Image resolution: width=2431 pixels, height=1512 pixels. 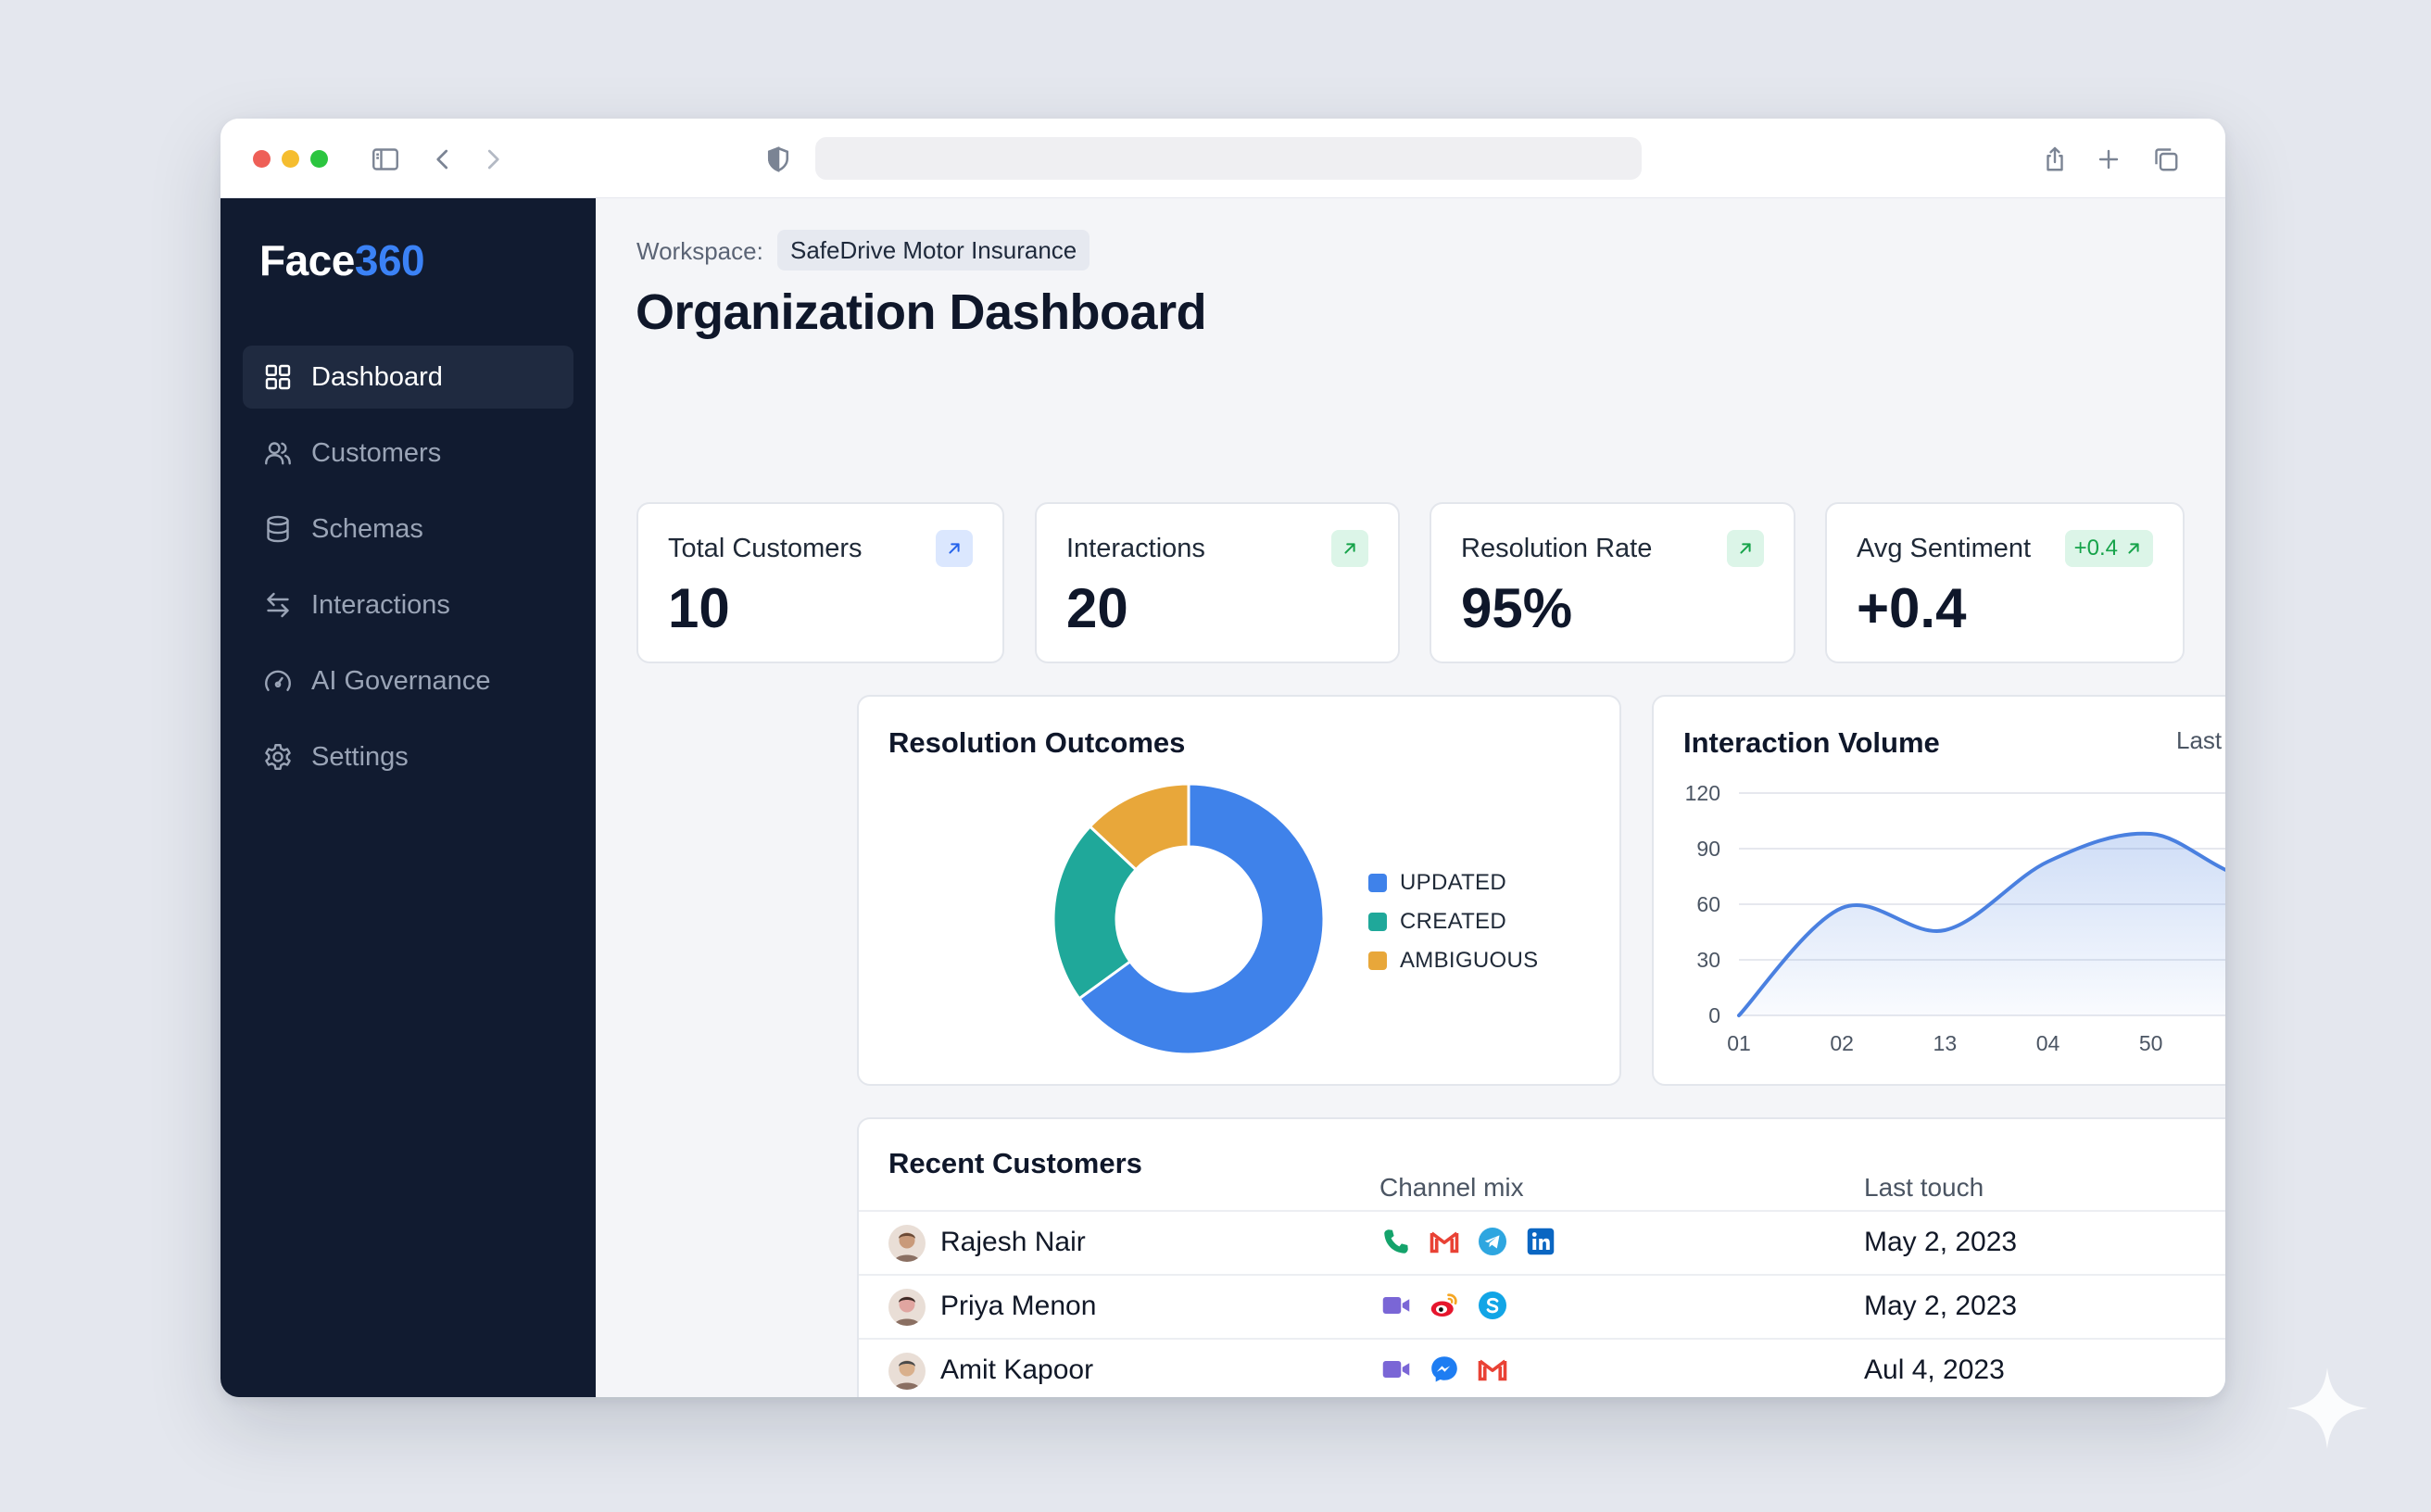 What do you see at coordinates (1739, 1043) in the screenshot?
I see `x-tick-label: 01` at bounding box center [1739, 1043].